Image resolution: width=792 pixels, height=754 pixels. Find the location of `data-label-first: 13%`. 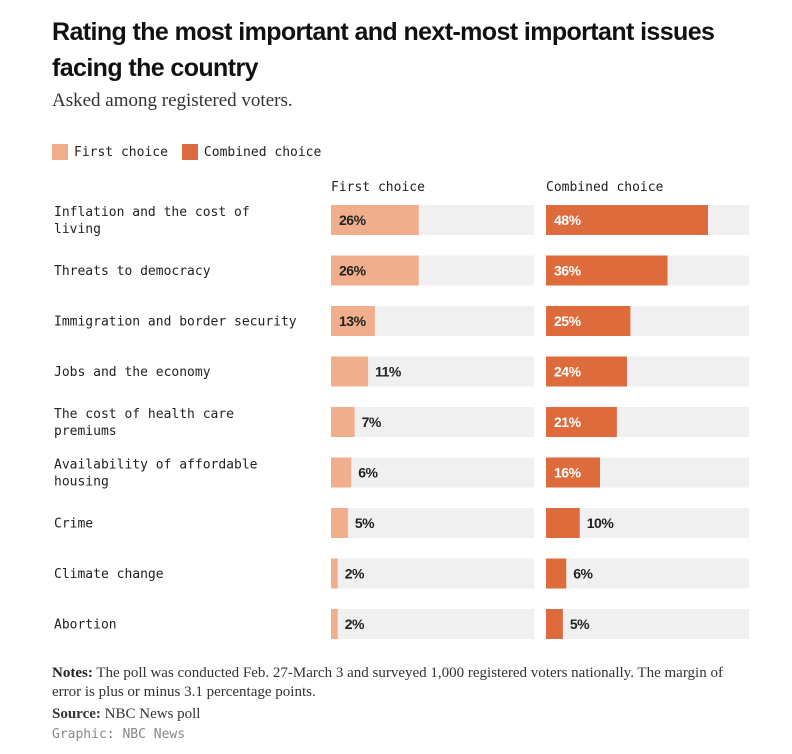

data-label-first: 13% is located at coordinates (353, 321).